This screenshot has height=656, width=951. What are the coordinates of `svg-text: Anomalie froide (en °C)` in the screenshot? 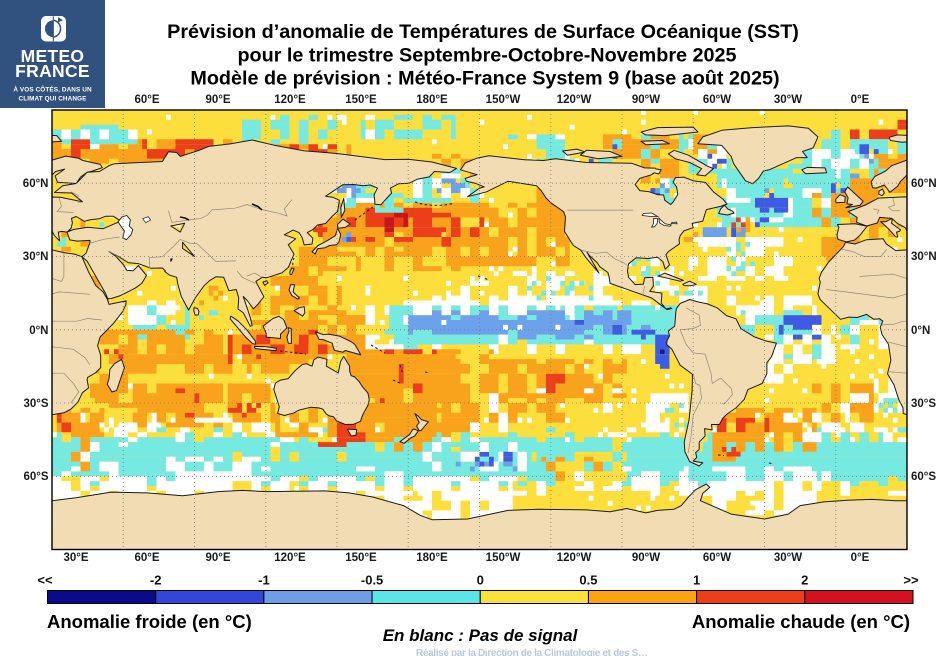 It's located at (149, 621).